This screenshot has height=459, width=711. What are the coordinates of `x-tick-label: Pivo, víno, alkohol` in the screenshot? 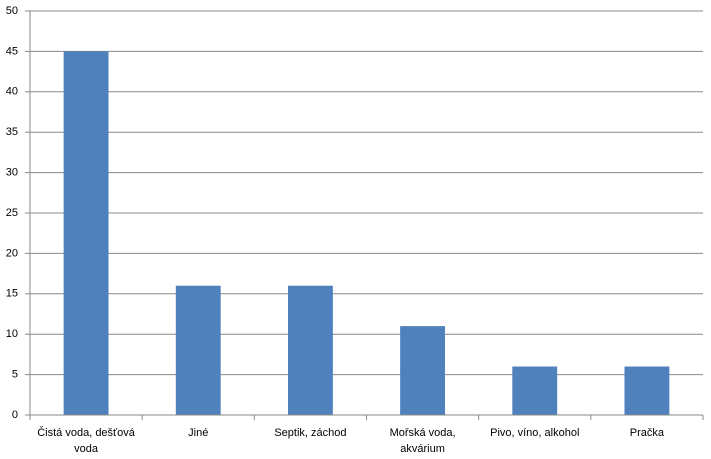 It's located at (535, 433).